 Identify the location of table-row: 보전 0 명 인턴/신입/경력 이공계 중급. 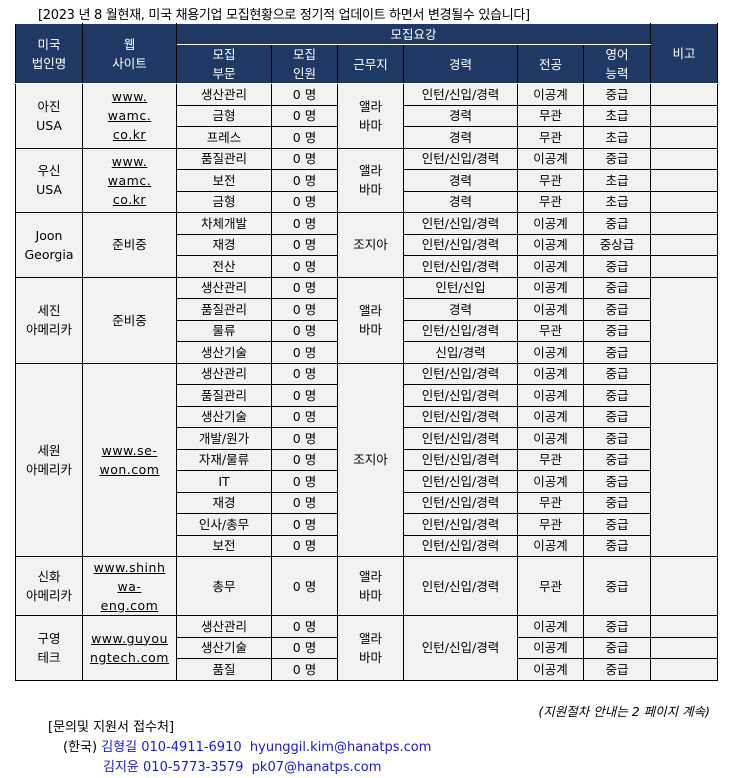
(367, 545).